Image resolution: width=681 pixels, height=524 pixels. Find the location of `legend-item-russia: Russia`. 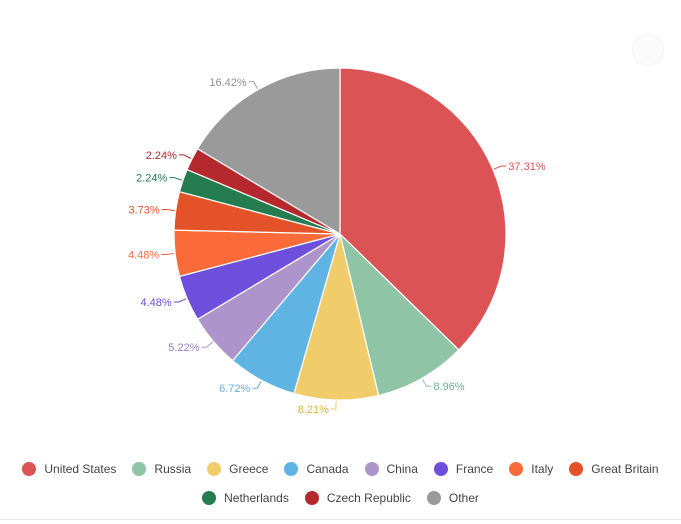

legend-item-russia: Russia is located at coordinates (161, 469).